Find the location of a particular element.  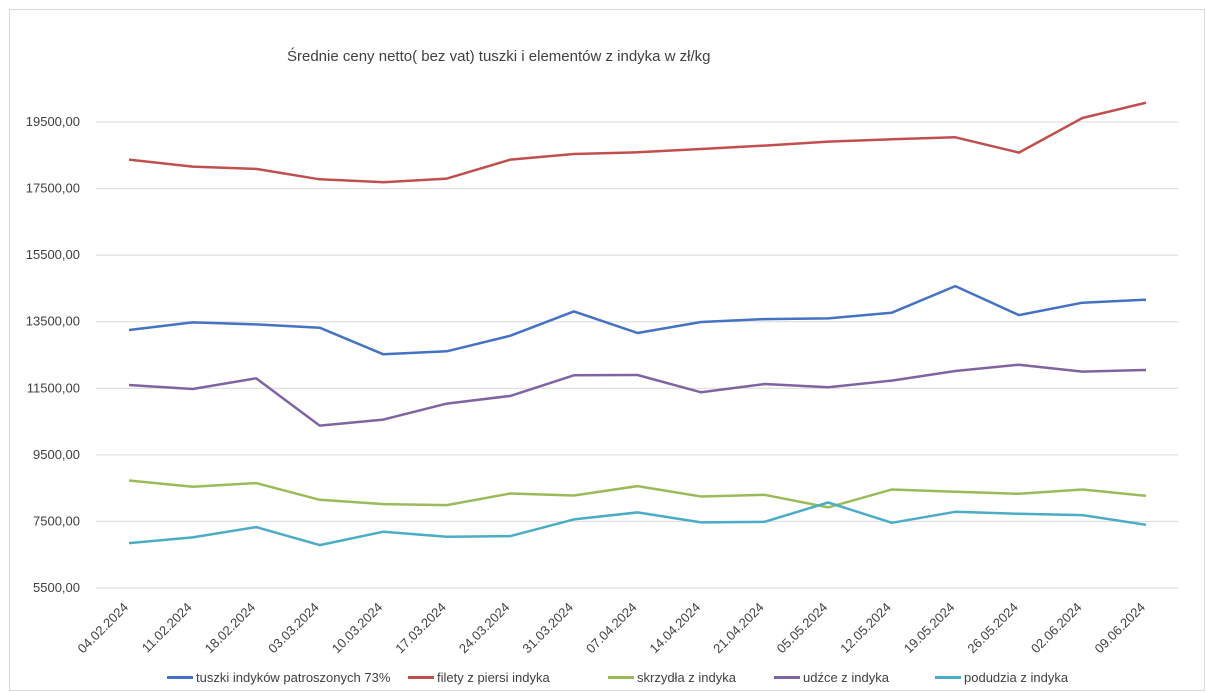

x-tick-label: 17.03.2024 is located at coordinates (420, 628).